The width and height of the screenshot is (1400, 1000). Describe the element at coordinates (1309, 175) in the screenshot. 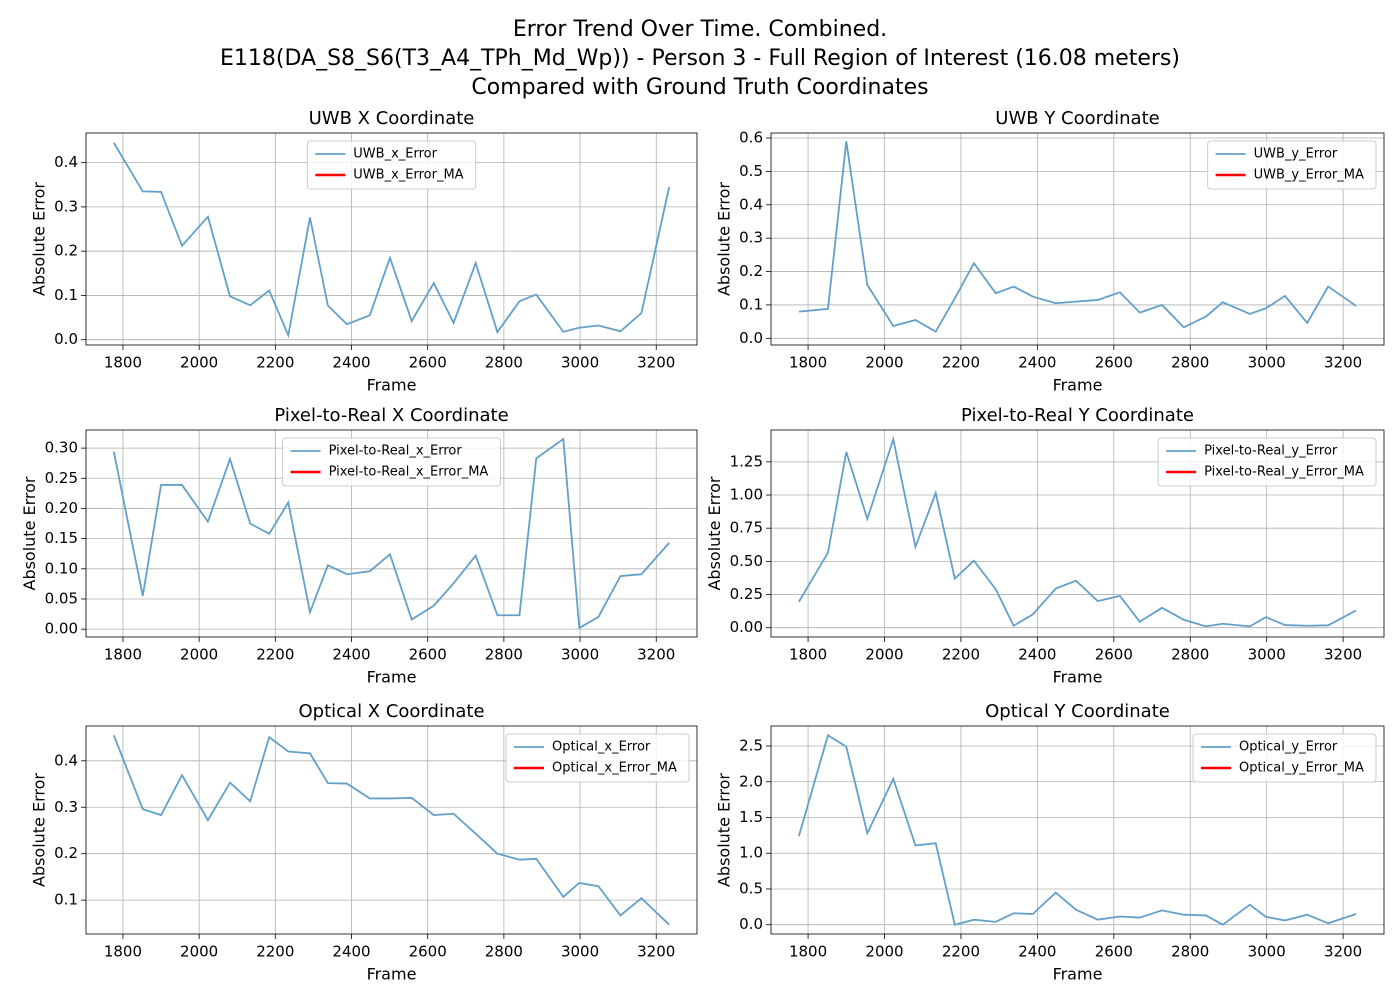

I see `legend-label: UWB_y_Error_MA` at that location.